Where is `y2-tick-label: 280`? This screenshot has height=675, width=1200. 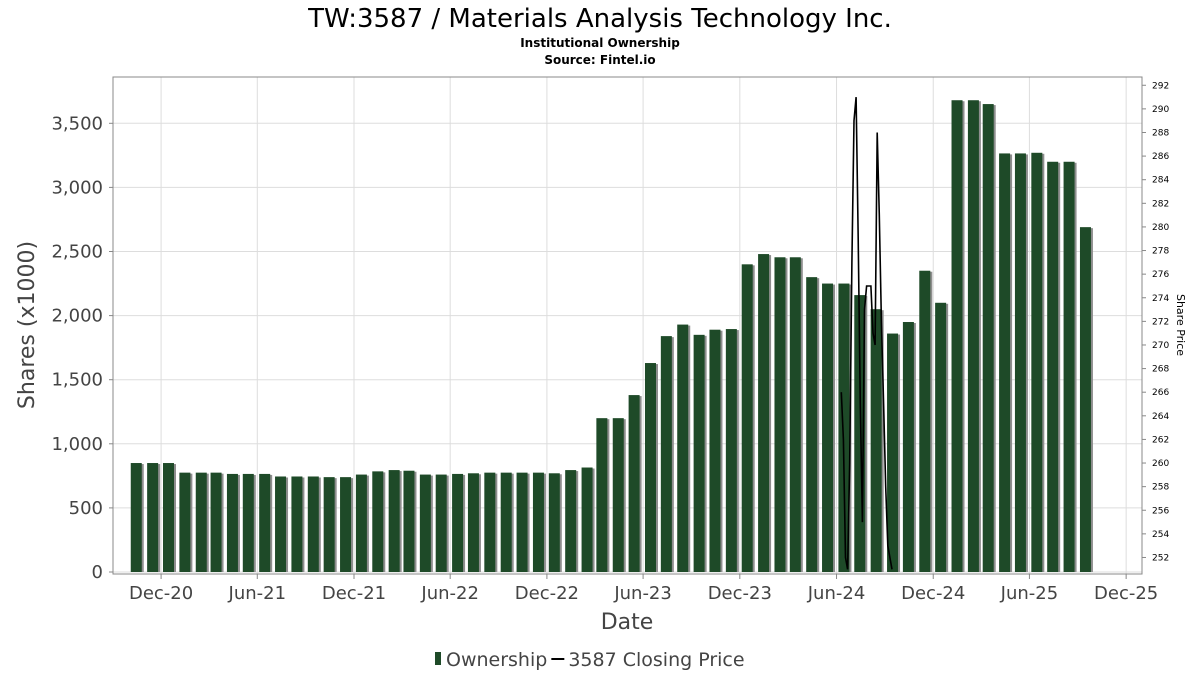
y2-tick-label: 280 is located at coordinates (1160, 228).